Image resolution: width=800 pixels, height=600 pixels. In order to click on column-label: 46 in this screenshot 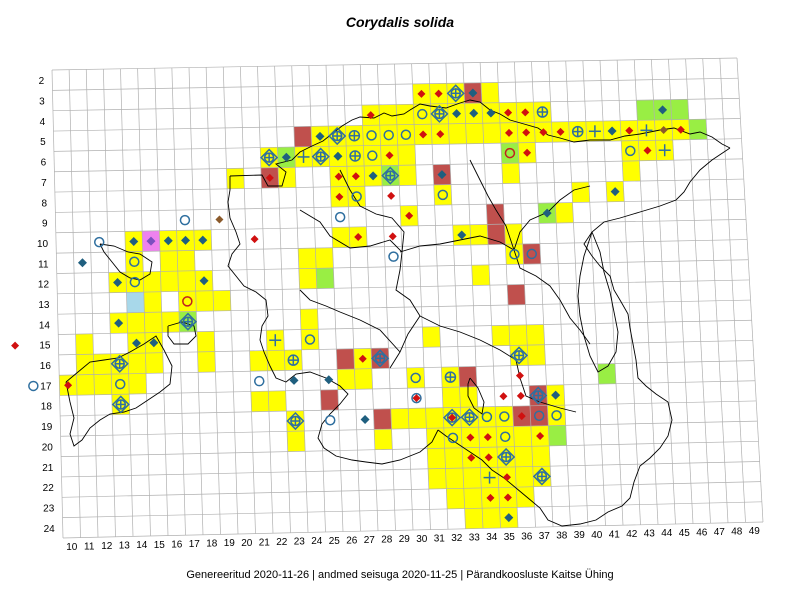, I will do `click(702, 532)`.